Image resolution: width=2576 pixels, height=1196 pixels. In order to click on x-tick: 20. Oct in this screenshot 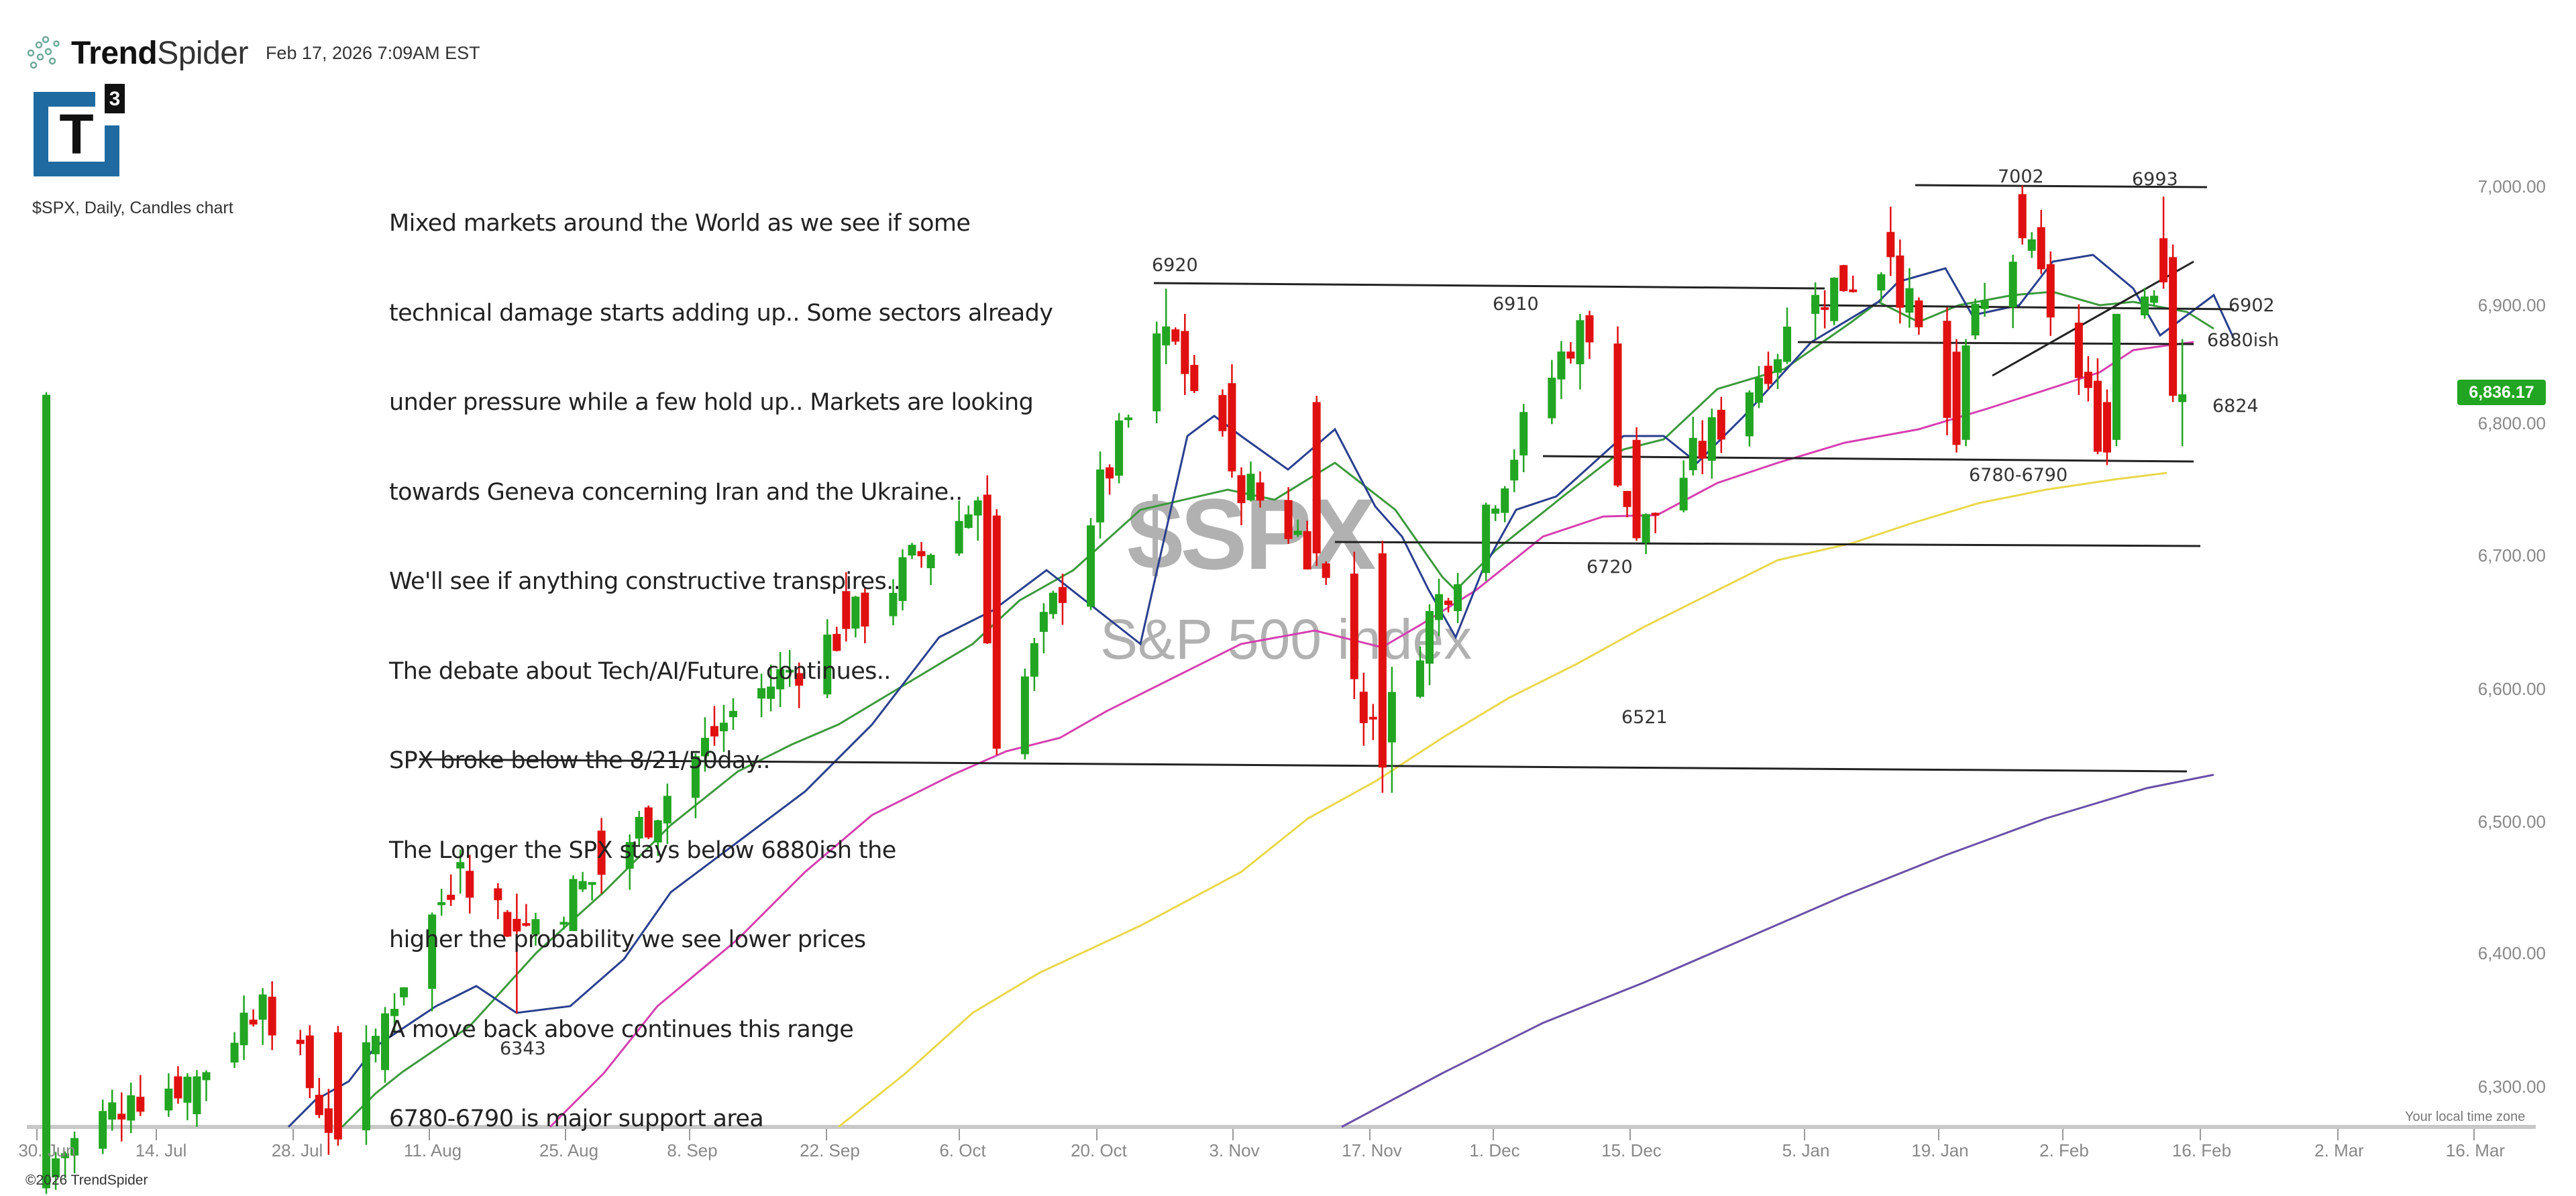, I will do `click(1099, 1150)`.